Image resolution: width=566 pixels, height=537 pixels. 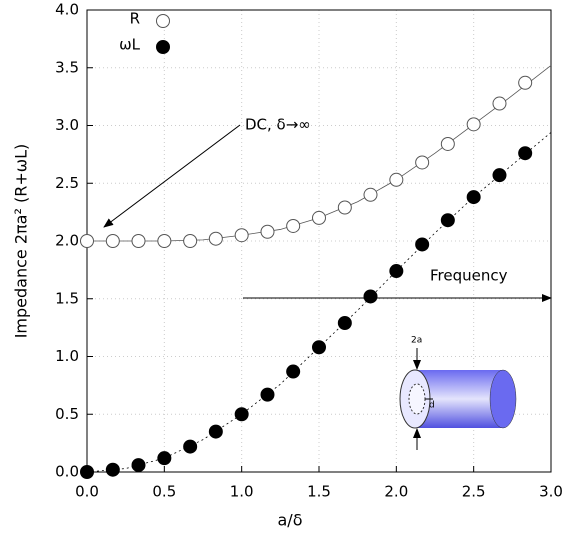 What do you see at coordinates (474, 492) in the screenshot?
I see `x-tick-label: 2.5` at bounding box center [474, 492].